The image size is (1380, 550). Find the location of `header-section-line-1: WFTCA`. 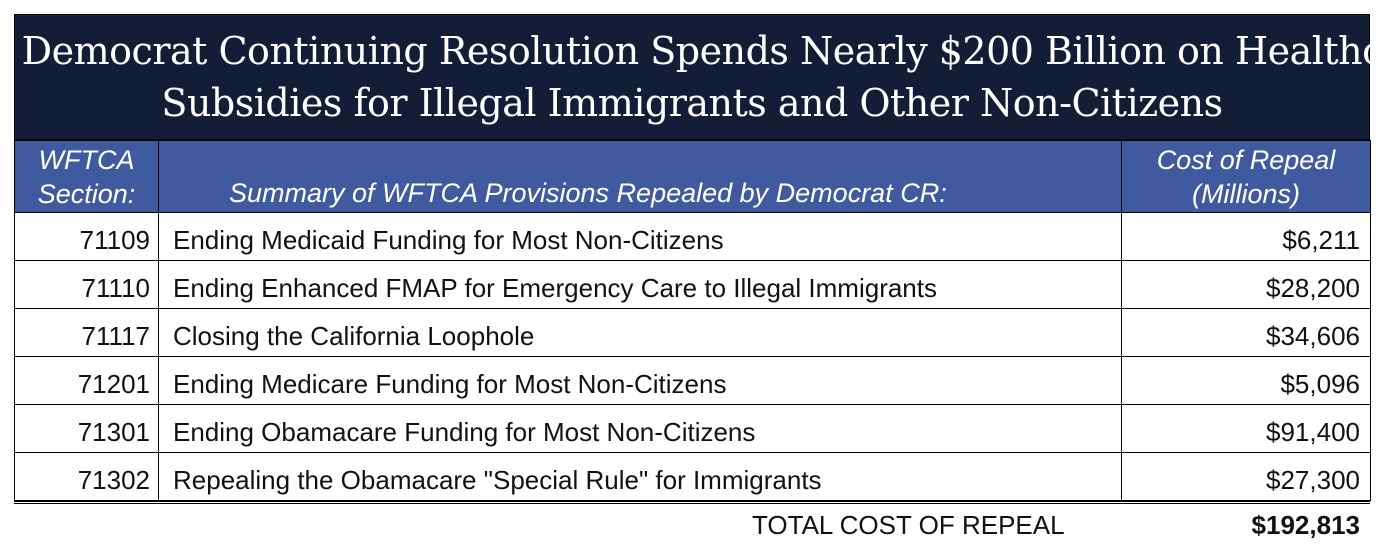

header-section-line-1: WFTCA is located at coordinates (86, 159).